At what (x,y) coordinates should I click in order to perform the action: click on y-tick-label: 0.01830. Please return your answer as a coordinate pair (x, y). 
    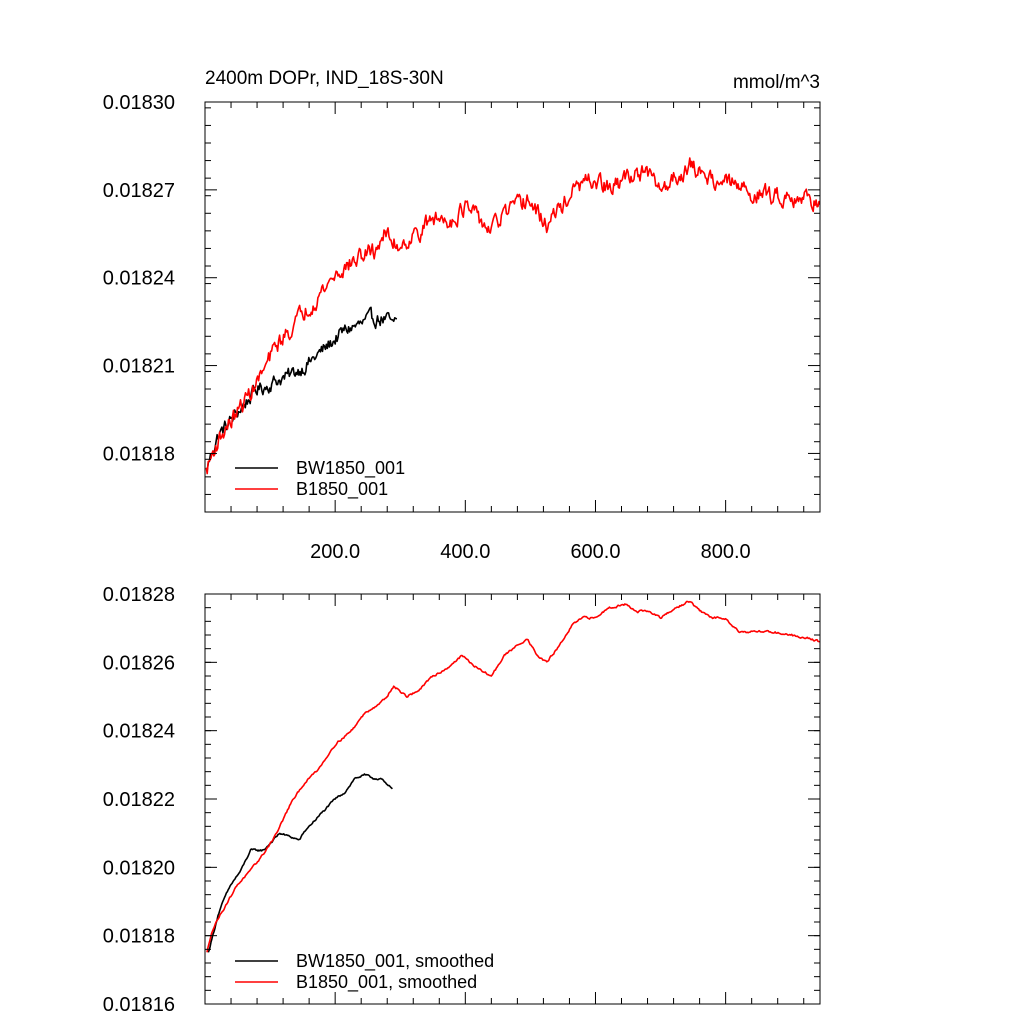
    Looking at the image, I should click on (139, 103).